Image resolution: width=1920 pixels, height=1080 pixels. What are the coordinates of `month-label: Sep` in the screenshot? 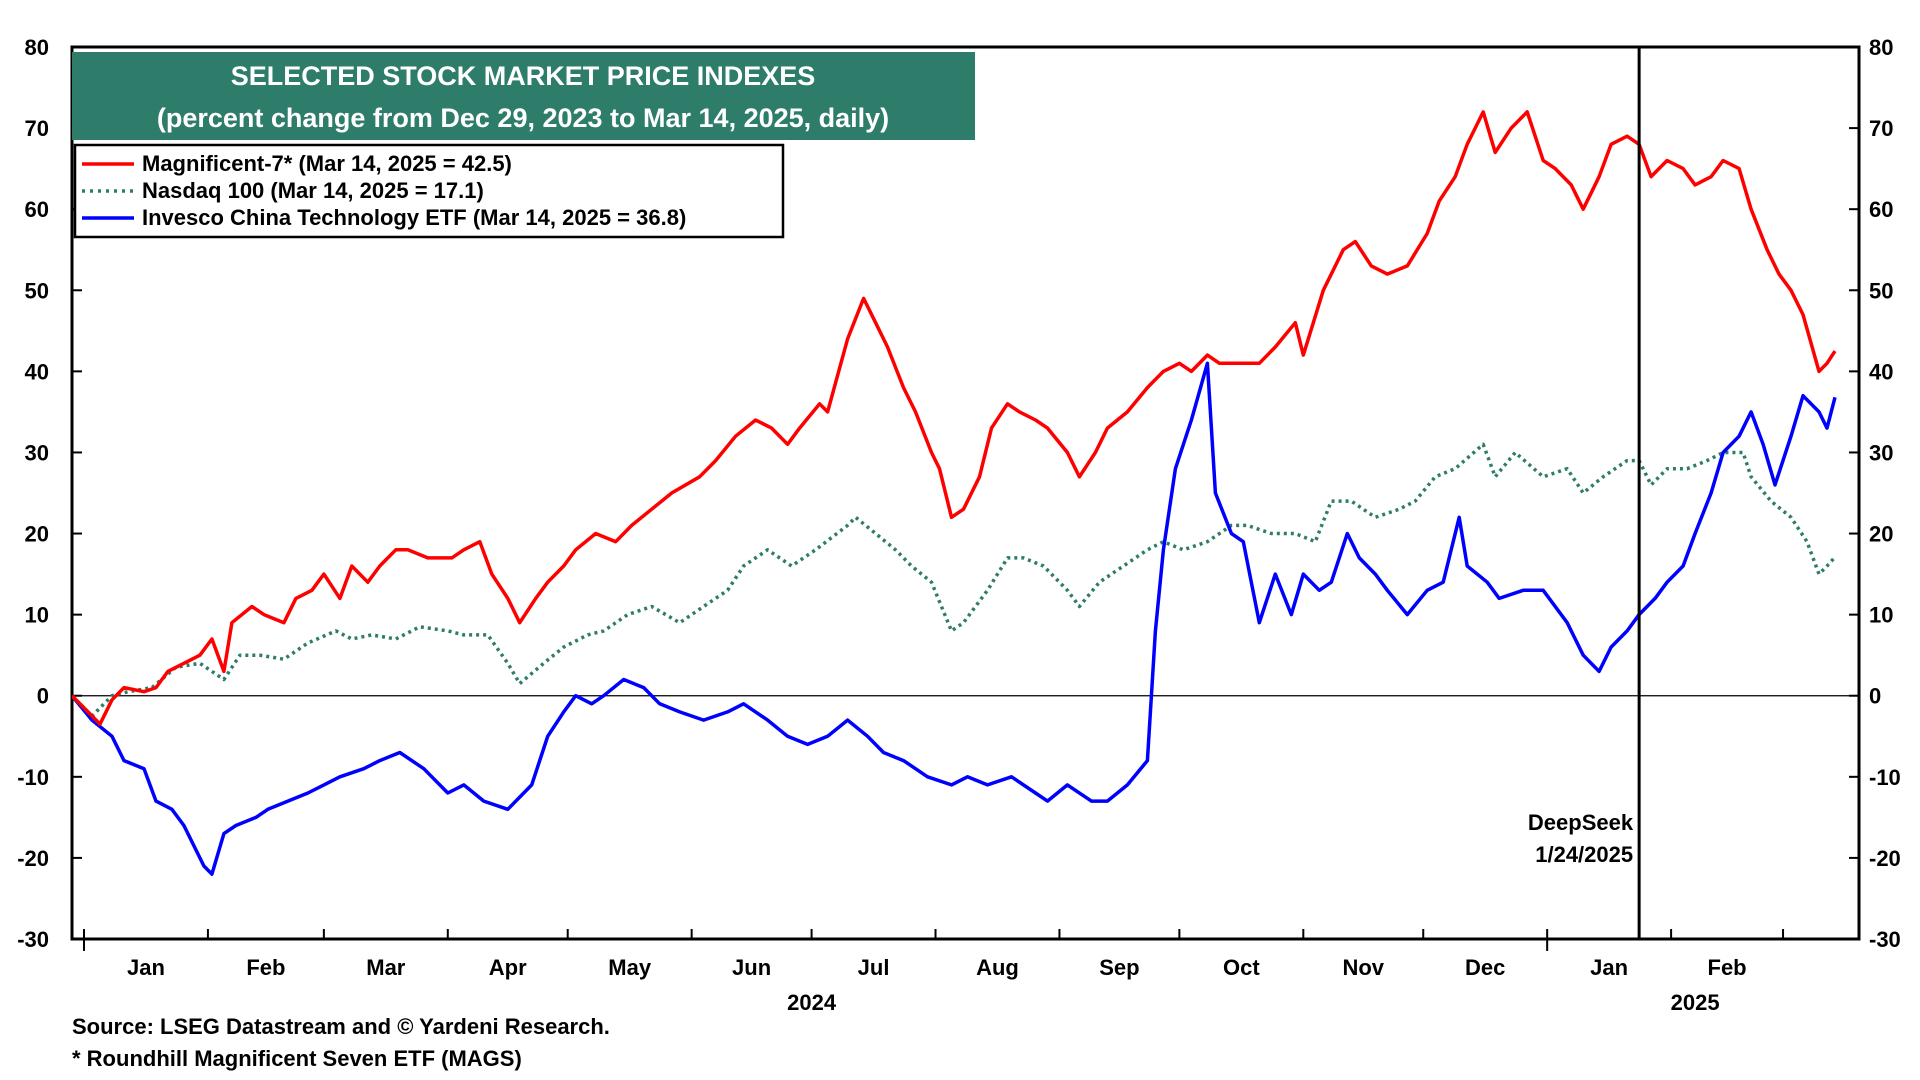 It's located at (1119, 967).